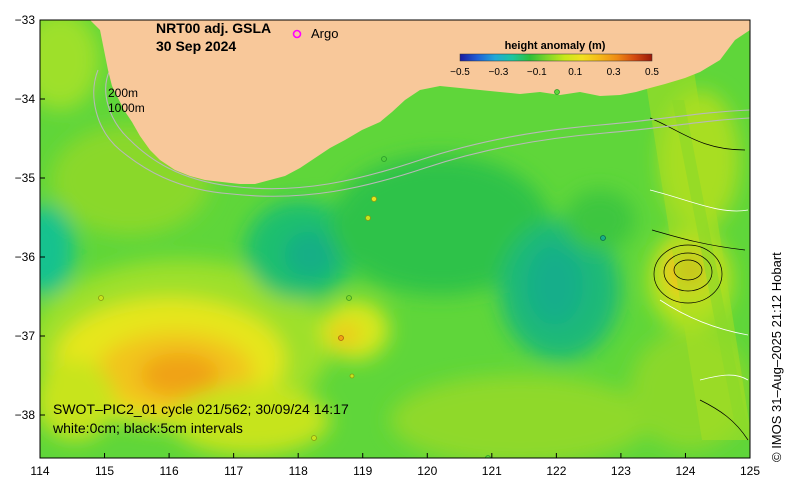  What do you see at coordinates (460, 72) in the screenshot?
I see `colorbar-tick-label: −0.5` at bounding box center [460, 72].